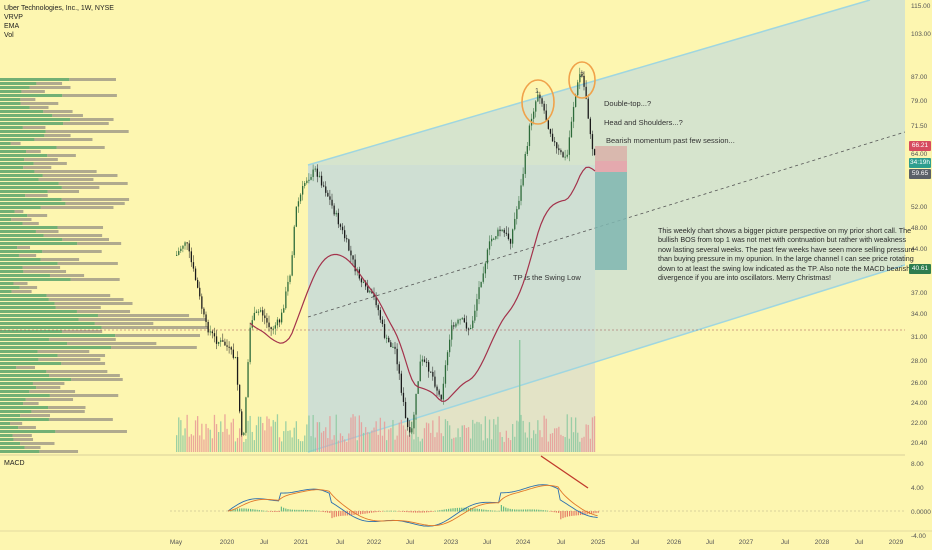  What do you see at coordinates (14, 463) in the screenshot?
I see `macd-pane-title: MACD` at bounding box center [14, 463].